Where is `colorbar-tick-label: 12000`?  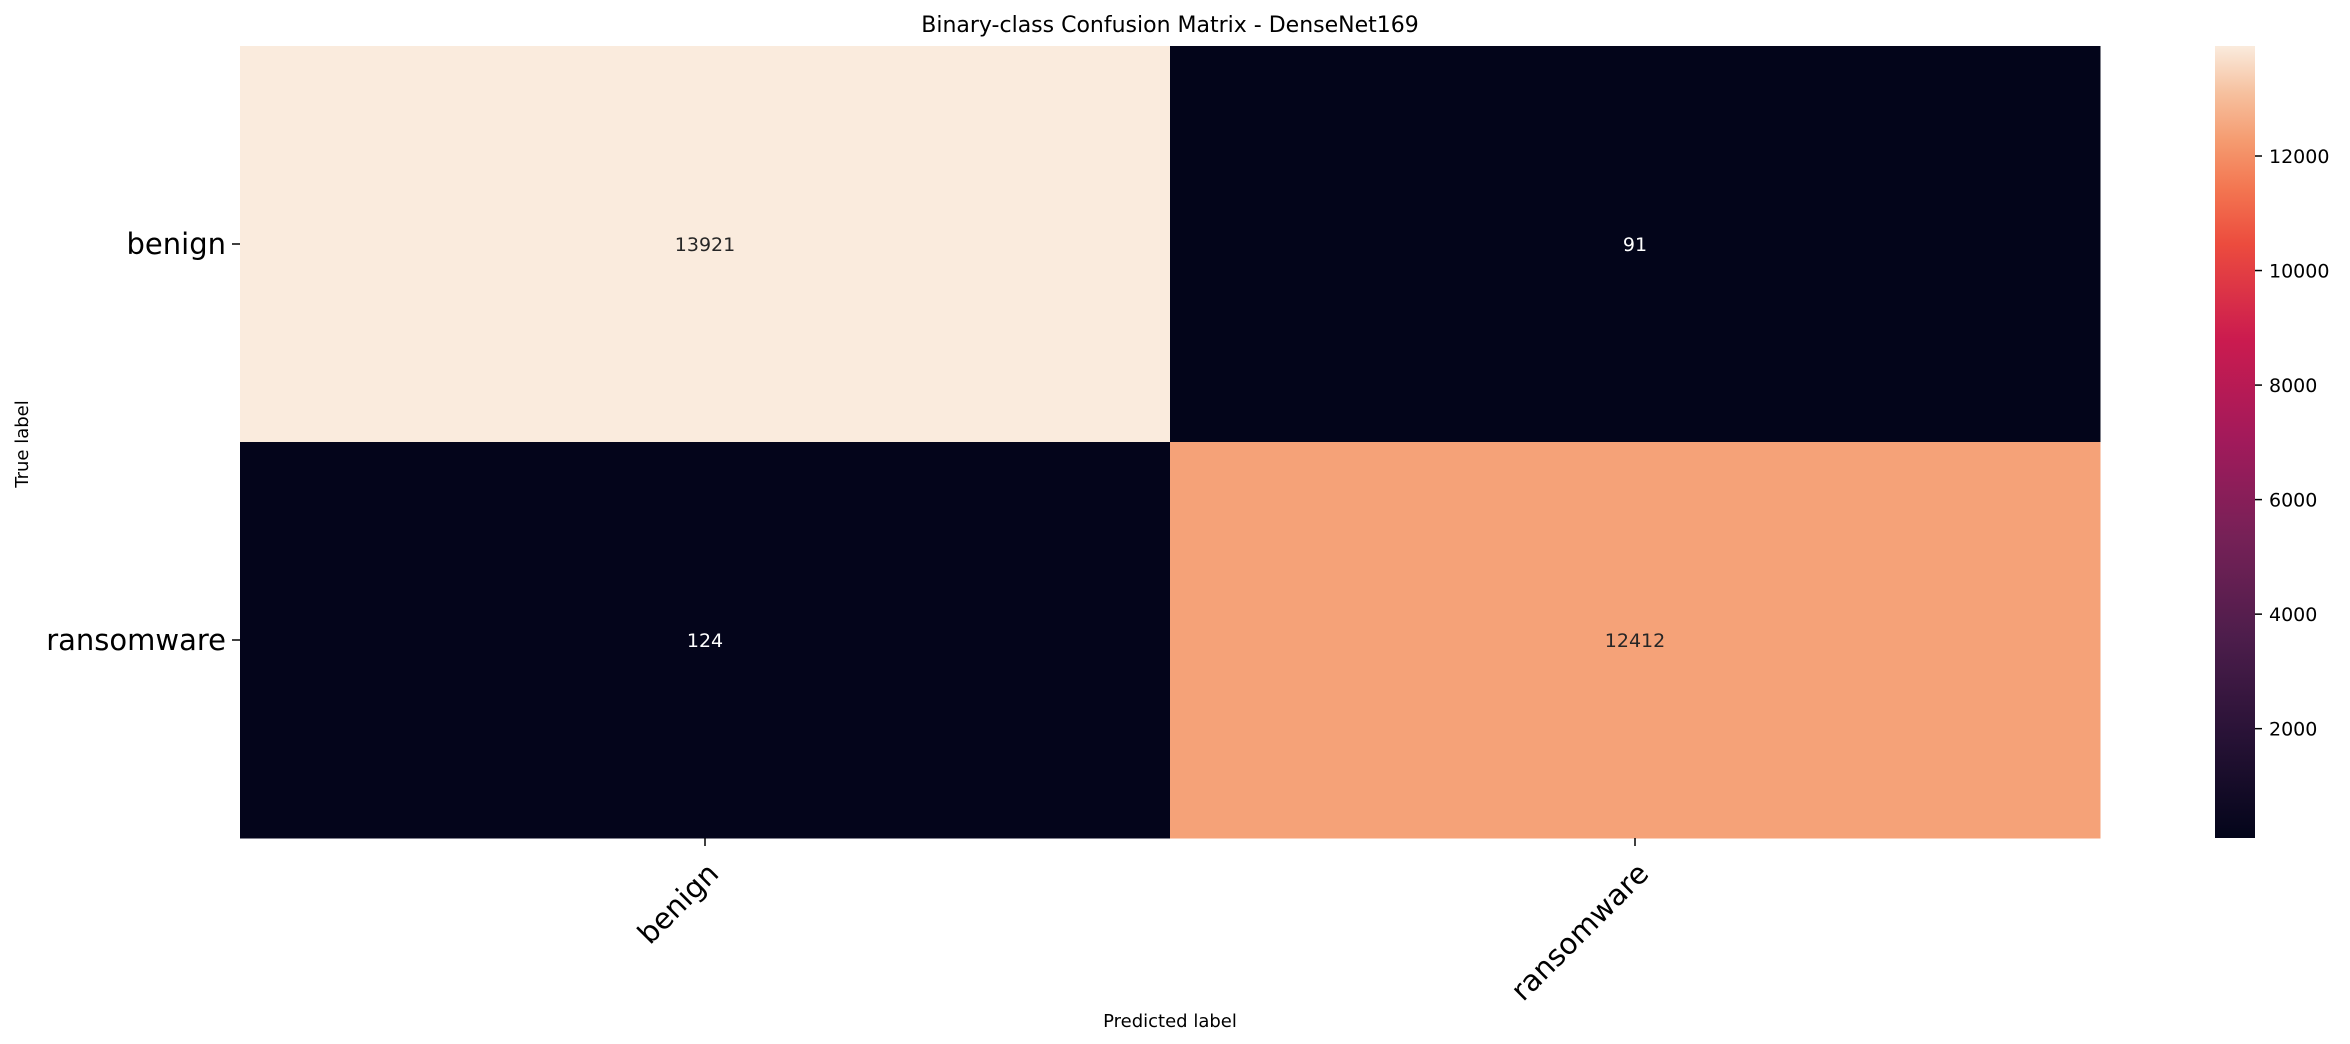 colorbar-tick-label: 12000 is located at coordinates (2299, 157).